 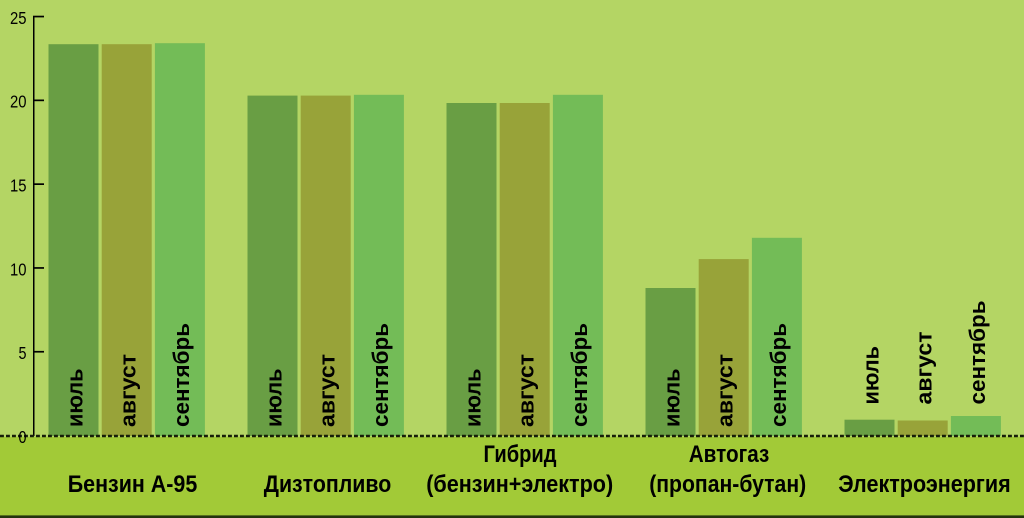 What do you see at coordinates (328, 484) in the screenshot?
I see `svg-text: Дизтопливо` at bounding box center [328, 484].